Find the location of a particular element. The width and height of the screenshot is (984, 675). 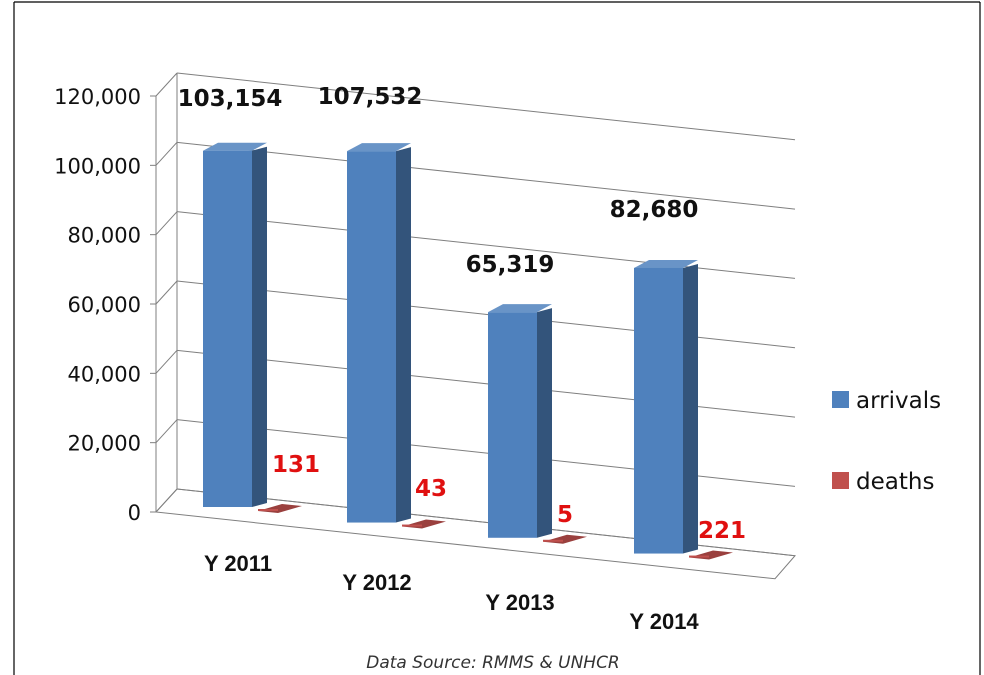

y-tick-label: 120,000 is located at coordinates (97, 97).